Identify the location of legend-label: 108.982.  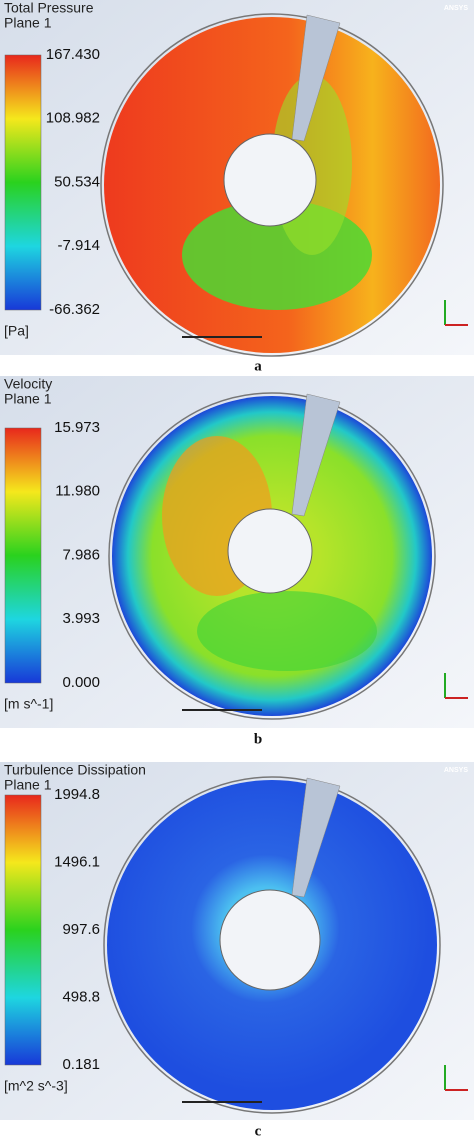
(73, 118).